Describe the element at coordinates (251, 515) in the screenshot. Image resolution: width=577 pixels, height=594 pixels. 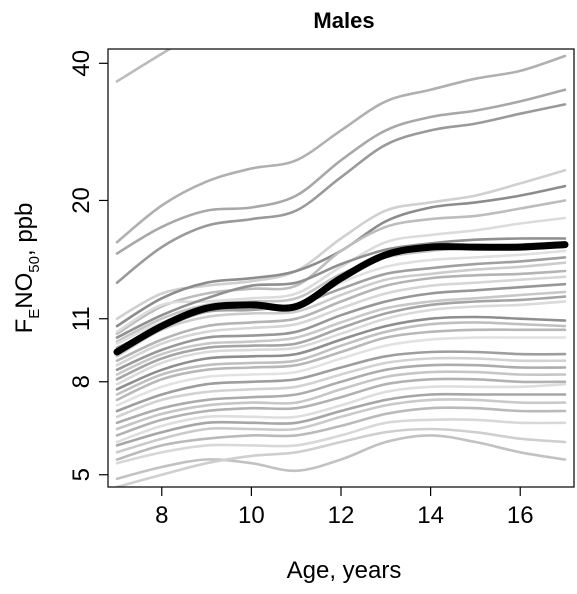
I see `x-tick-label: 10` at that location.